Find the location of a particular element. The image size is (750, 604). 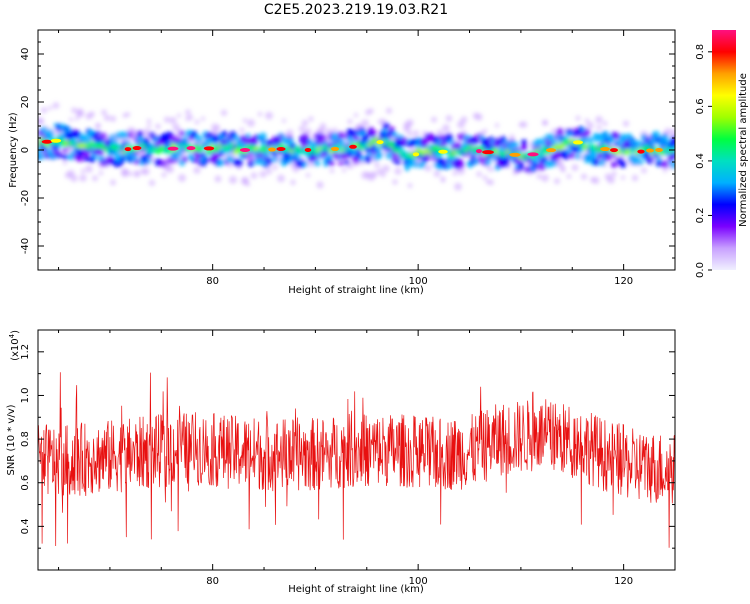

spectrogram-y-tick-label: 20 is located at coordinates (25, 102).